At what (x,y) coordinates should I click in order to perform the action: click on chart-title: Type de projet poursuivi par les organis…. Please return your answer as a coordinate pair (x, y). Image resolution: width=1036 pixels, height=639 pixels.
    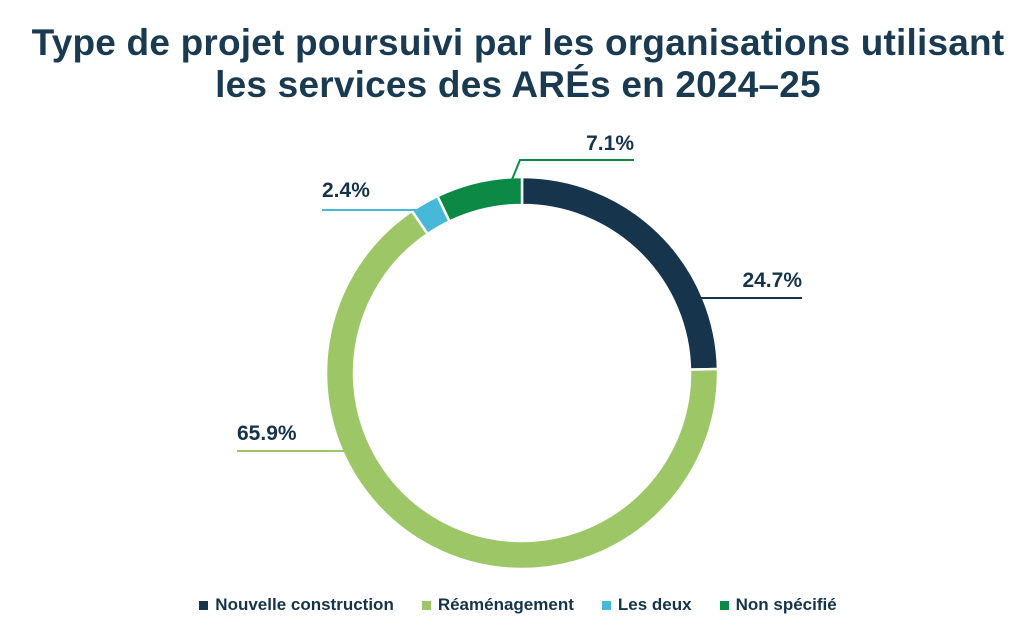
    Looking at the image, I should click on (518, 64).